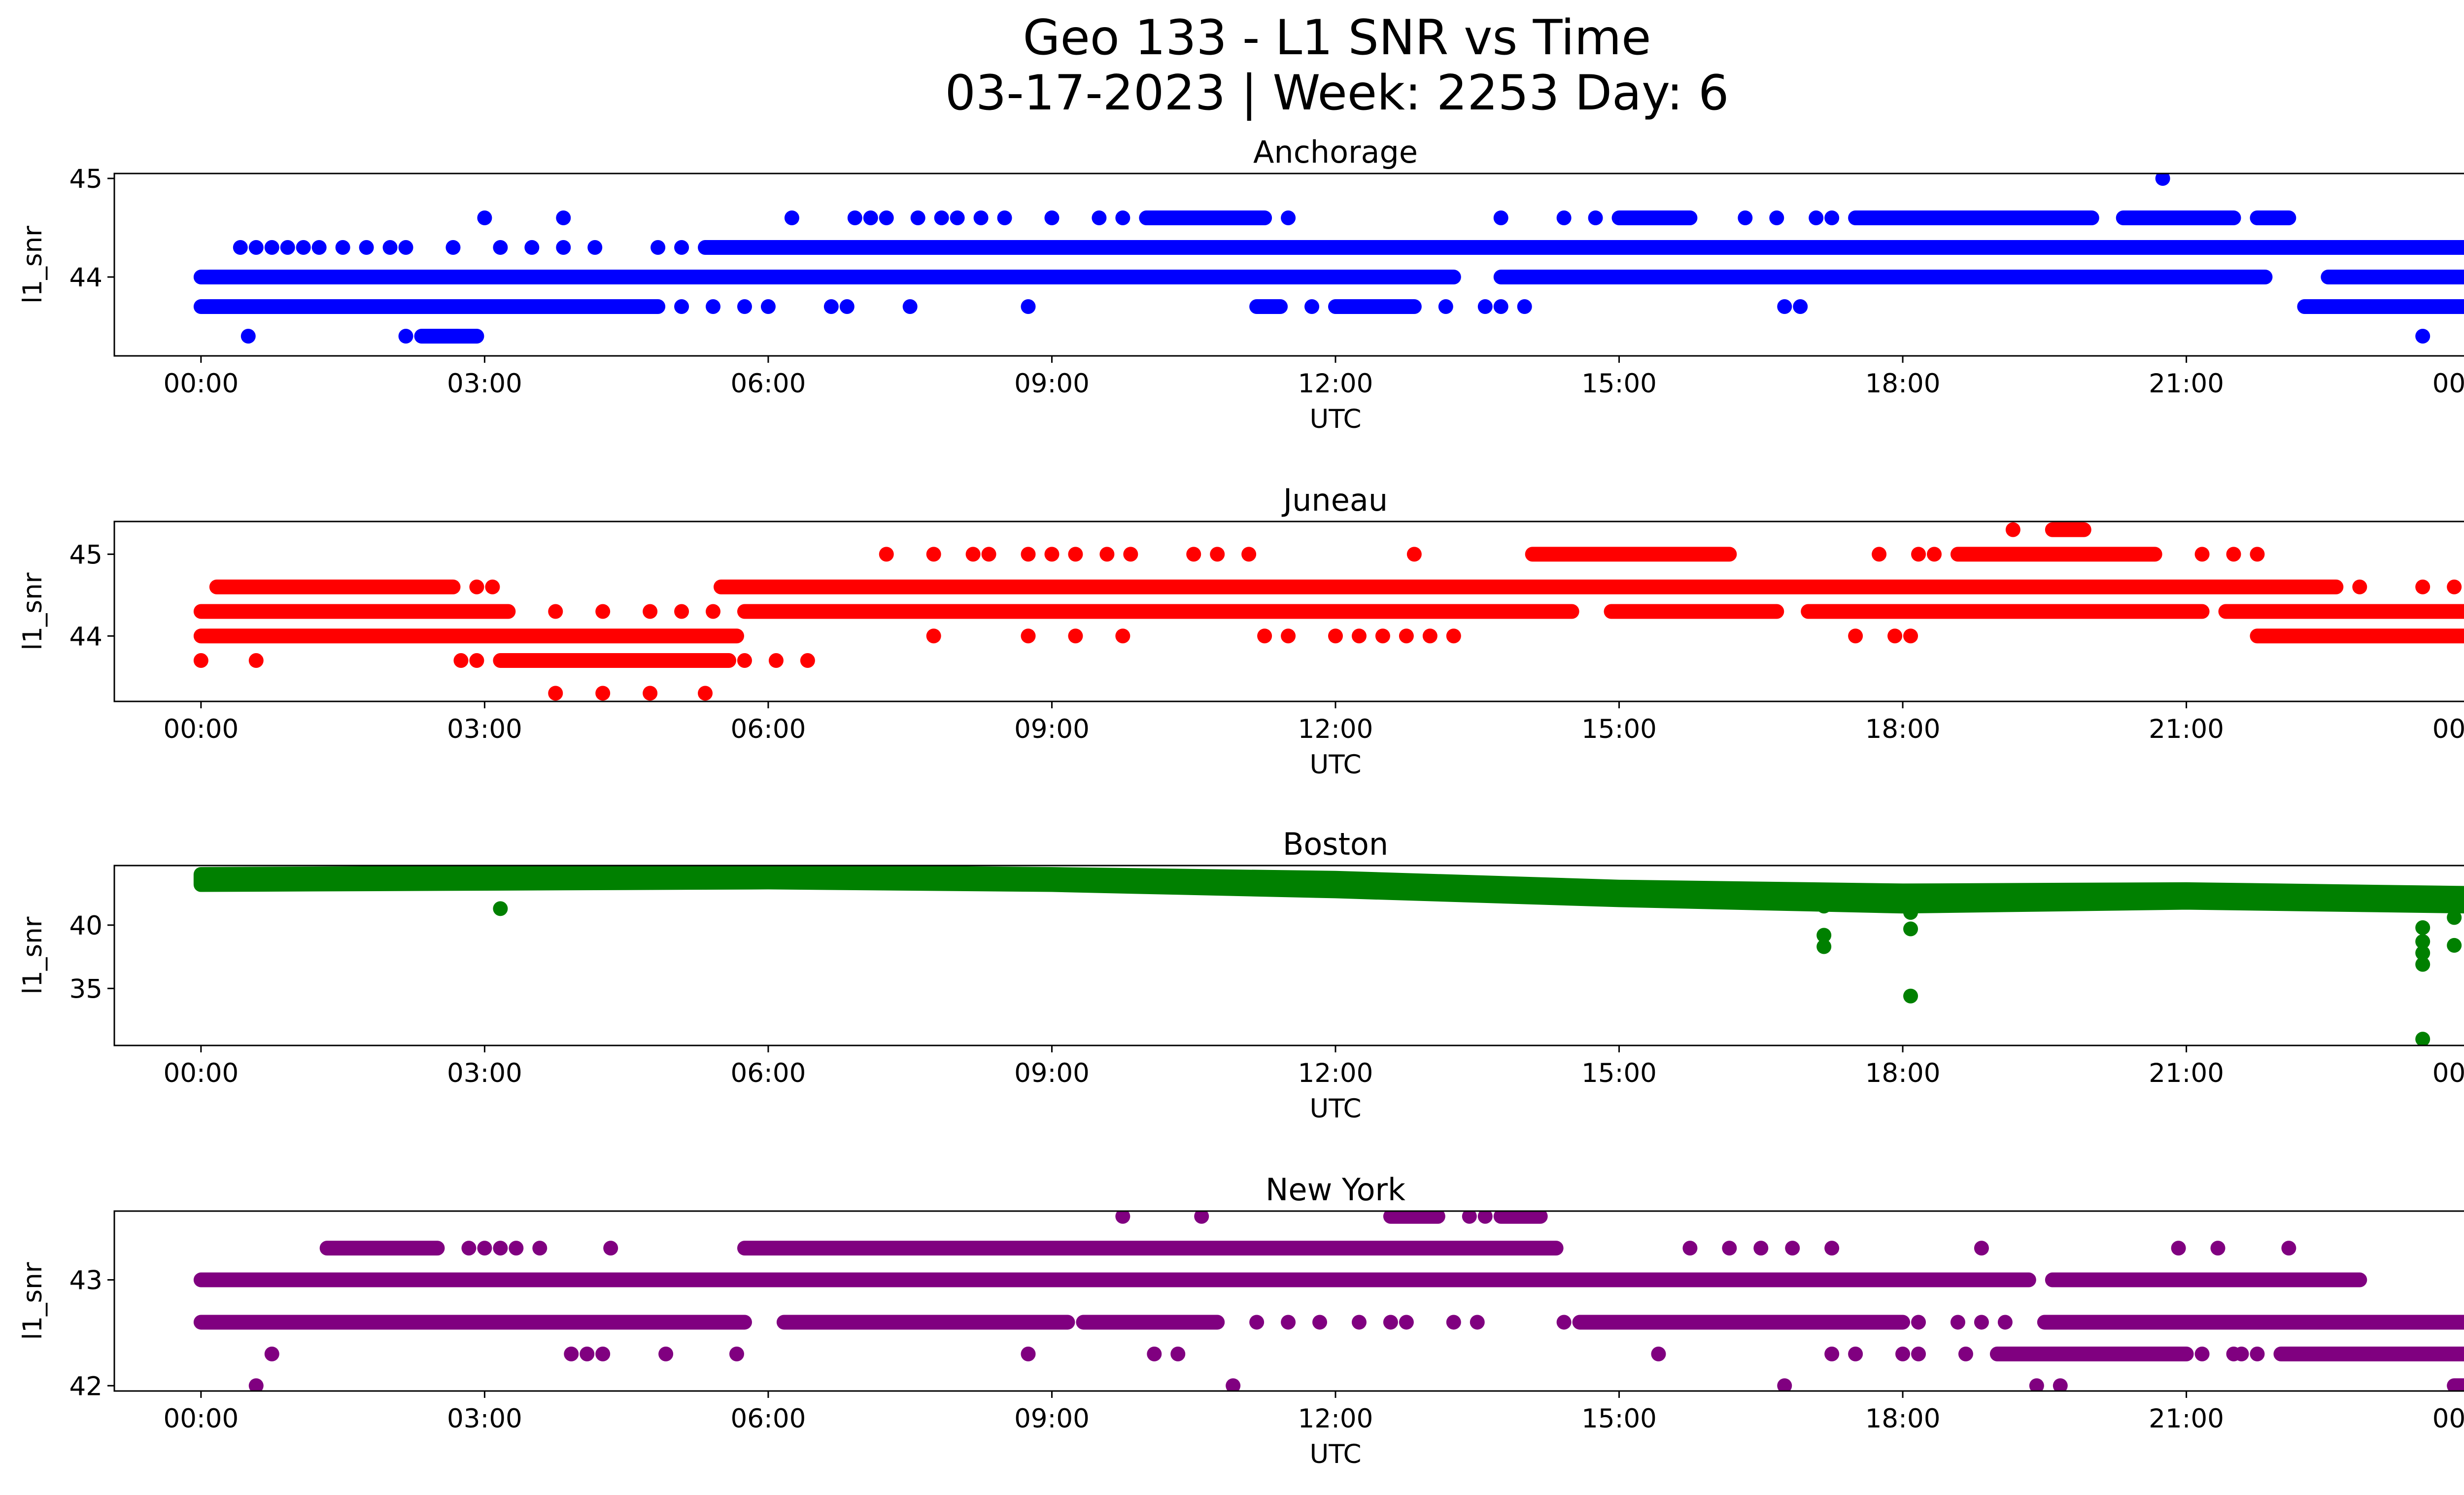 The image size is (2464, 1495). I want to click on subplot-title: Boston, so click(1335, 844).